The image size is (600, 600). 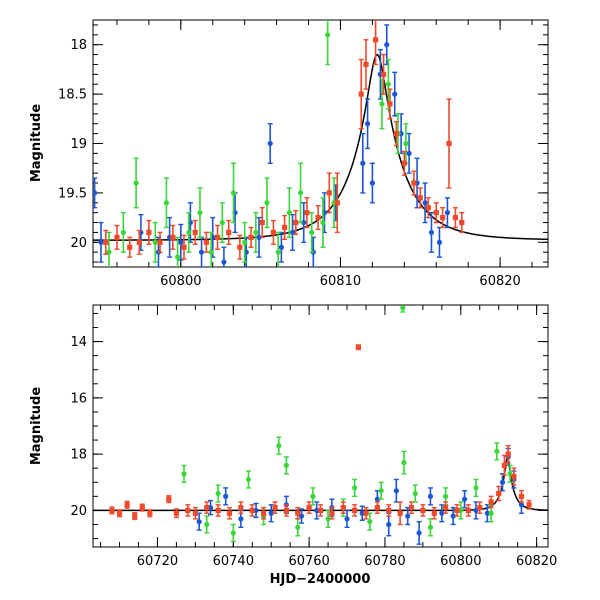 What do you see at coordinates (78, 398) in the screenshot?
I see `bottom-y-tick-label: 16` at bounding box center [78, 398].